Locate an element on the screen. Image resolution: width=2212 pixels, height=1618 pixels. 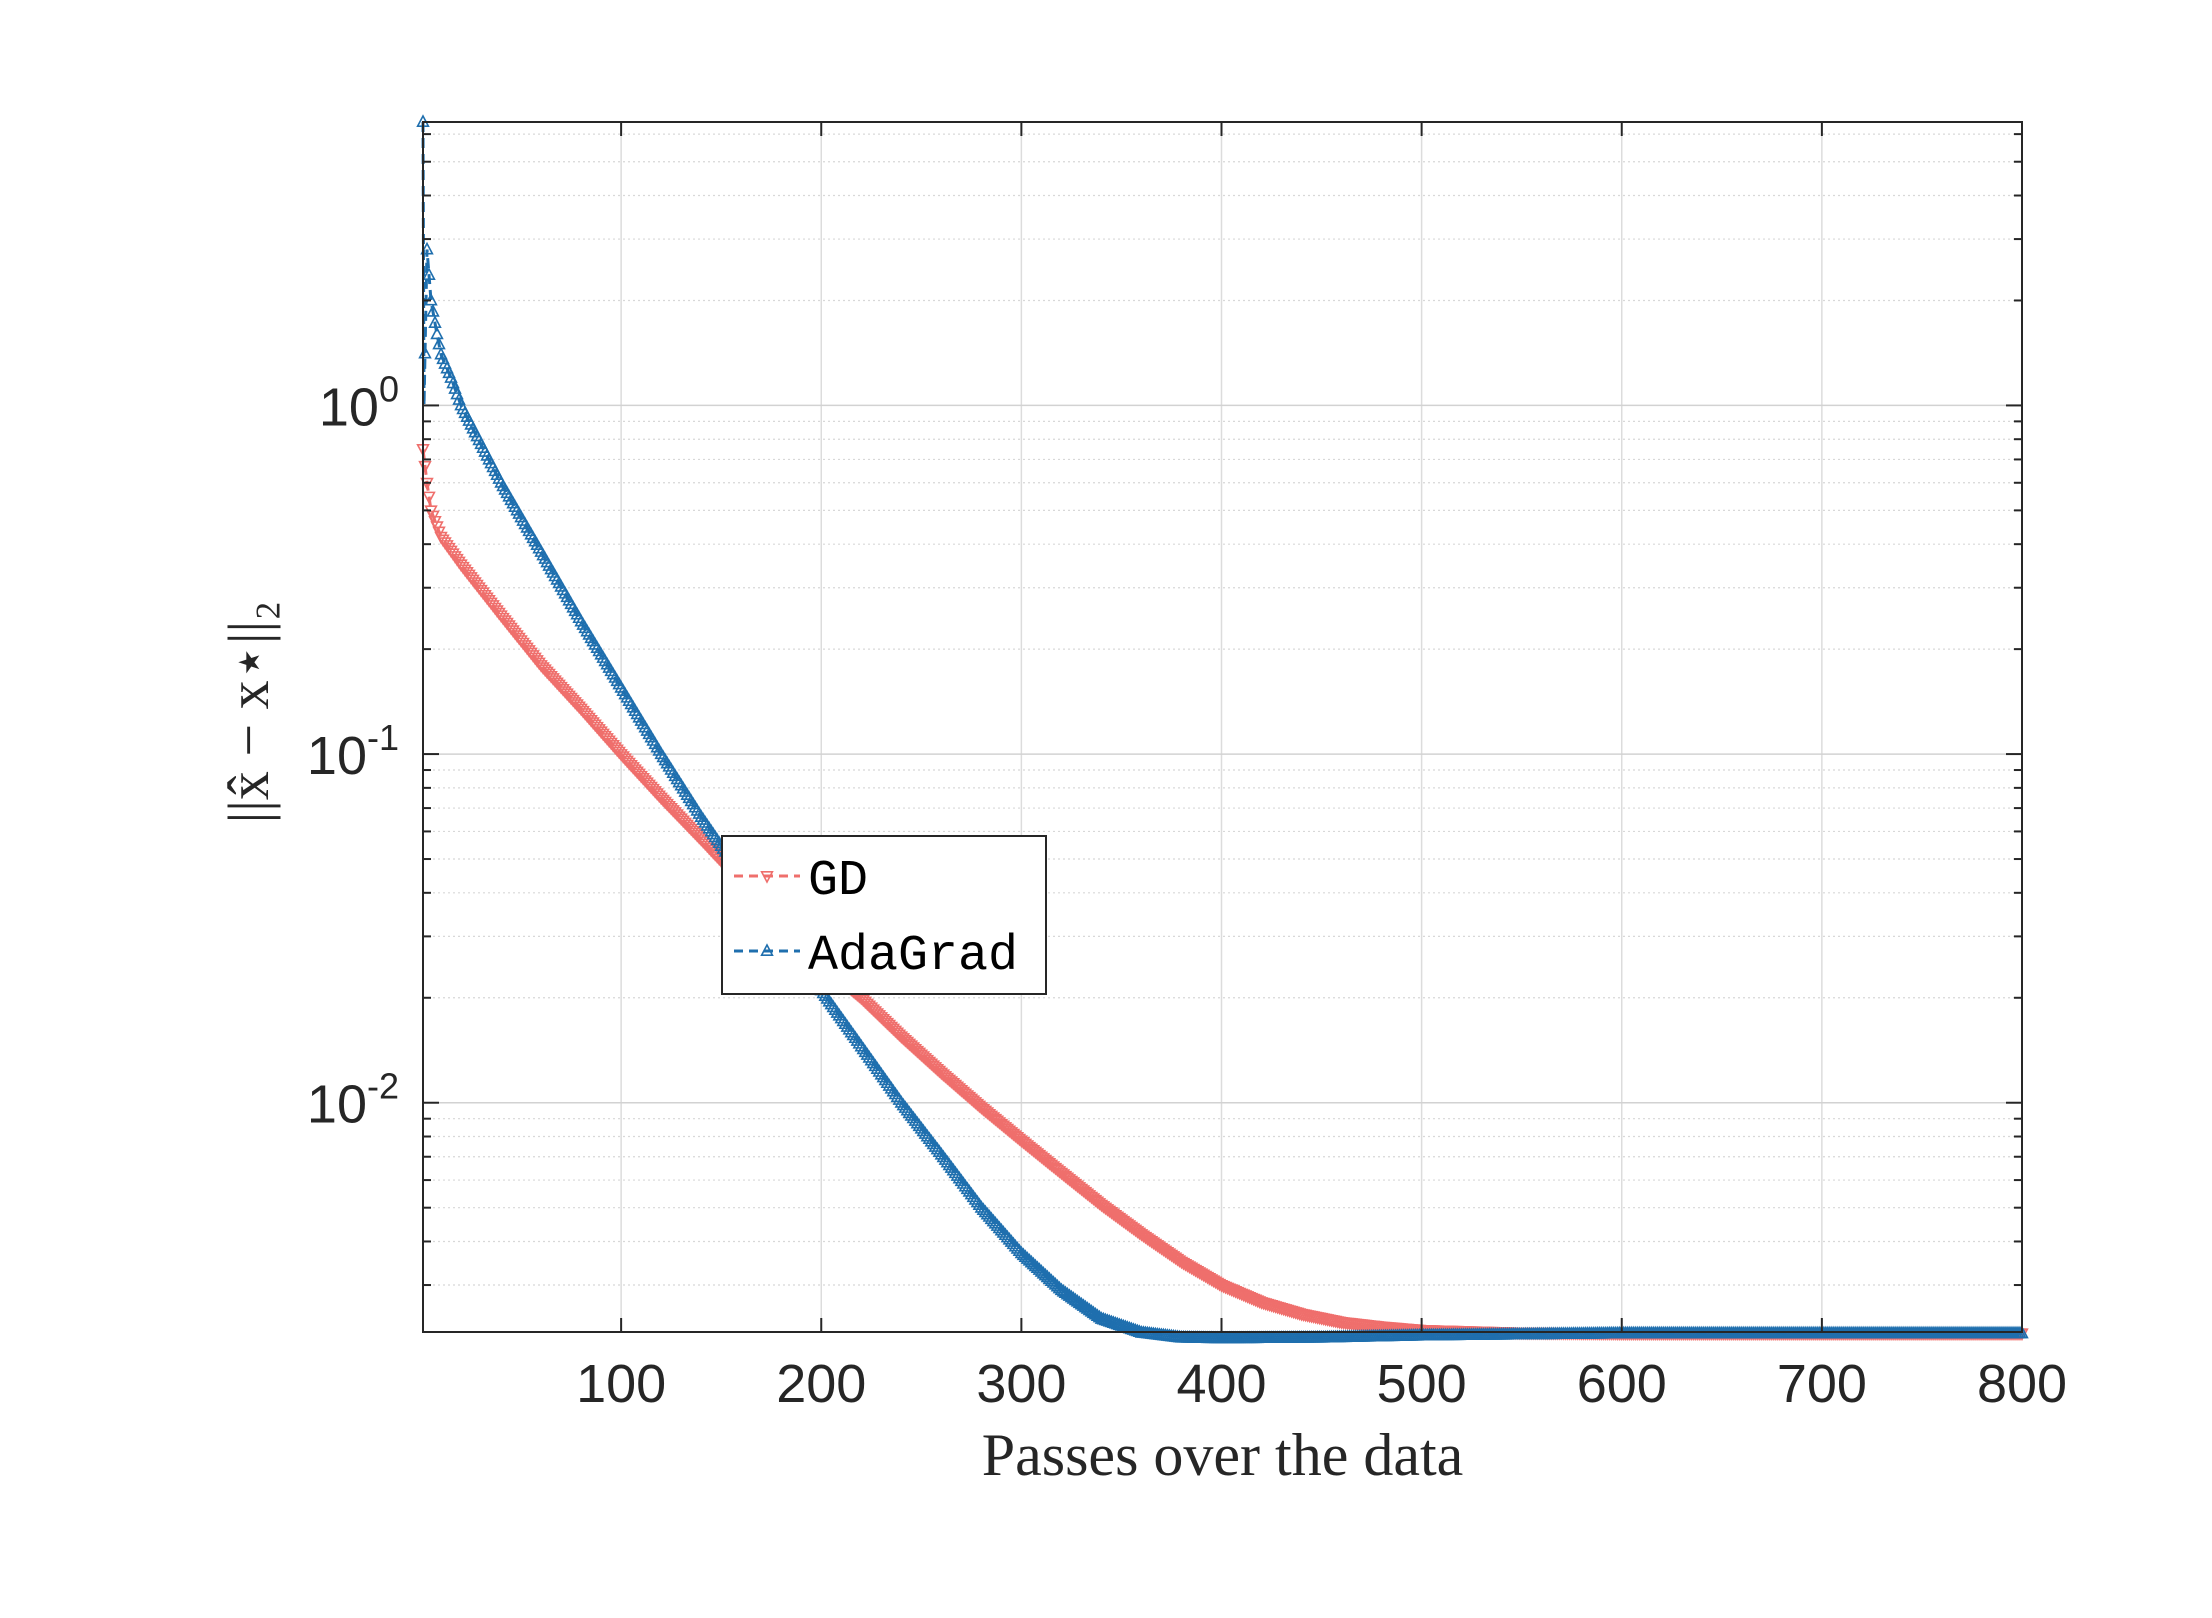
x-tick-label: 100 is located at coordinates (621, 1384).